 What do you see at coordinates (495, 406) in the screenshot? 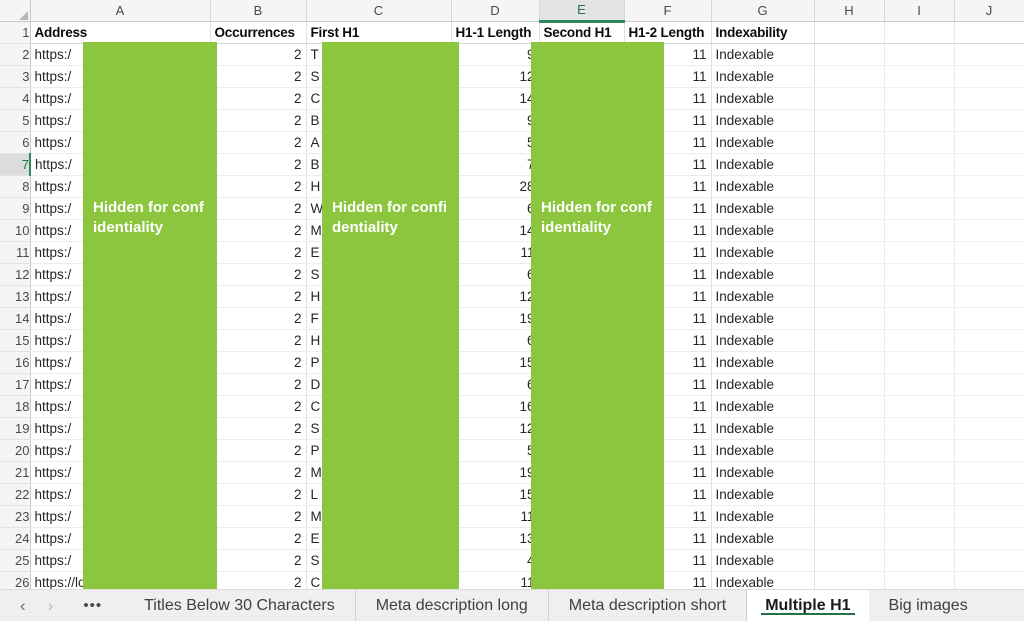
I see `cell-d18: 16` at bounding box center [495, 406].